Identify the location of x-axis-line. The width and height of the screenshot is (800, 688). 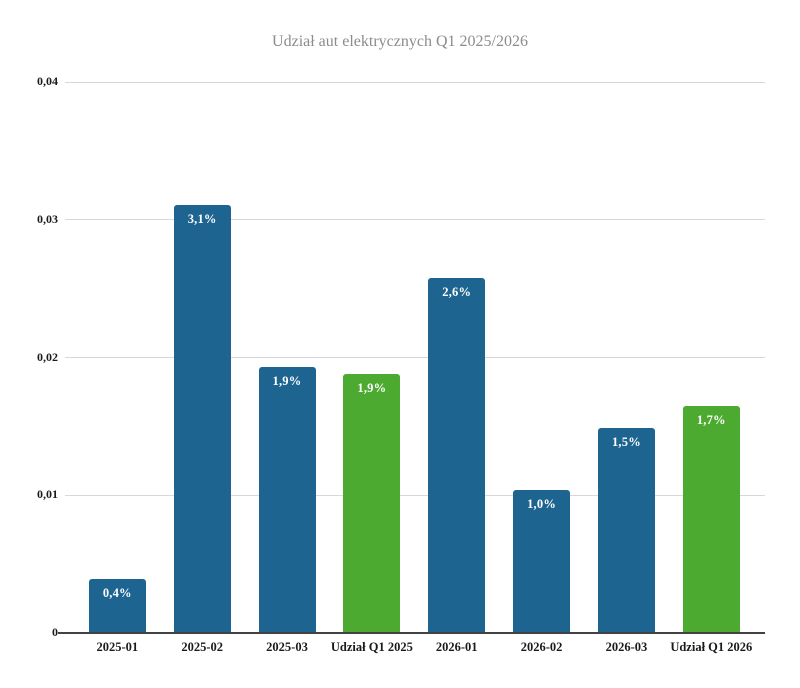
(411, 633).